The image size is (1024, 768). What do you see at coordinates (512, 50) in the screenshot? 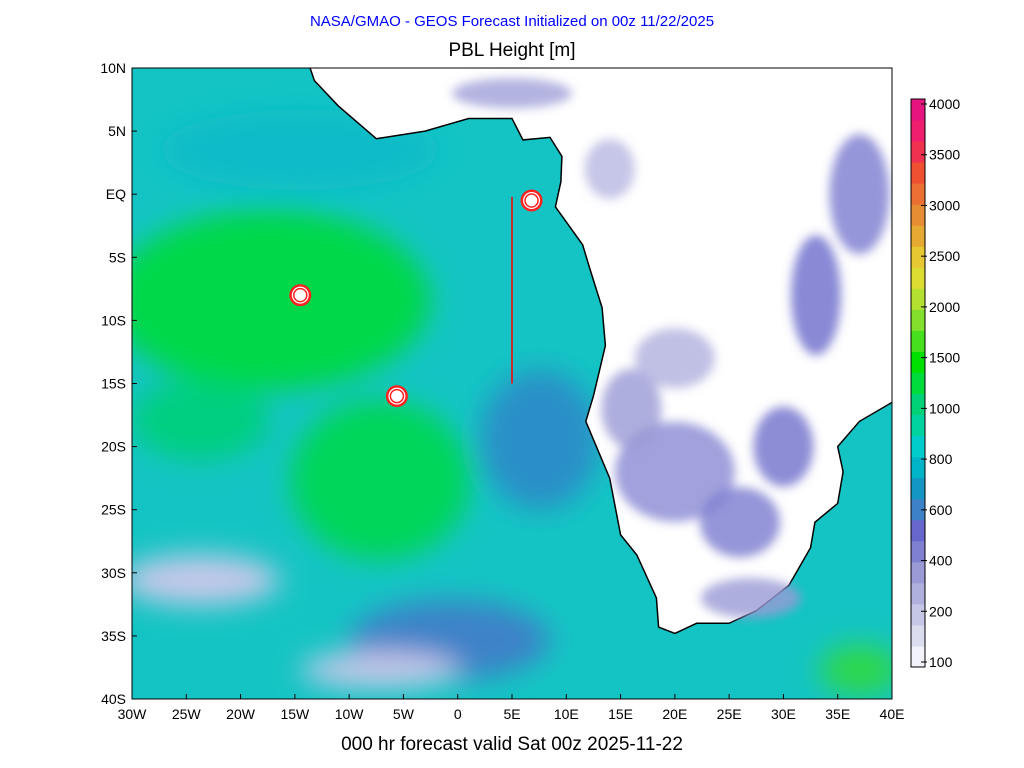
I see `map-title: PBL Height [m]` at bounding box center [512, 50].